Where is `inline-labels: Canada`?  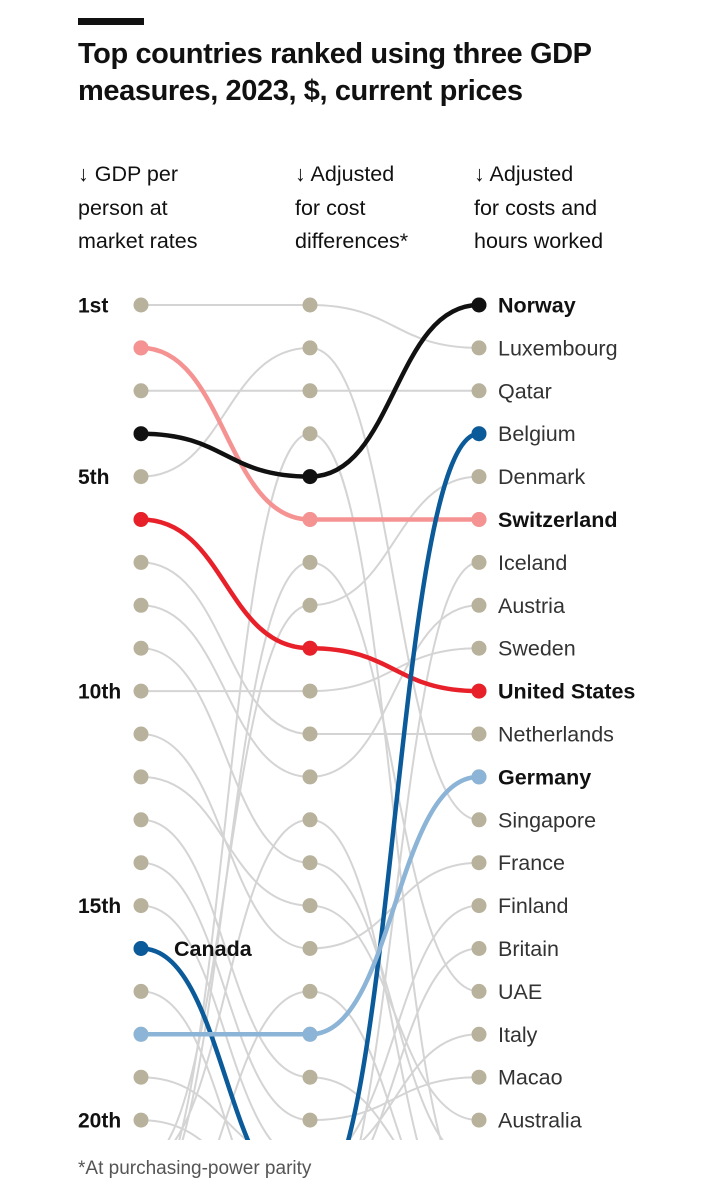 inline-labels: Canada is located at coordinates (213, 949).